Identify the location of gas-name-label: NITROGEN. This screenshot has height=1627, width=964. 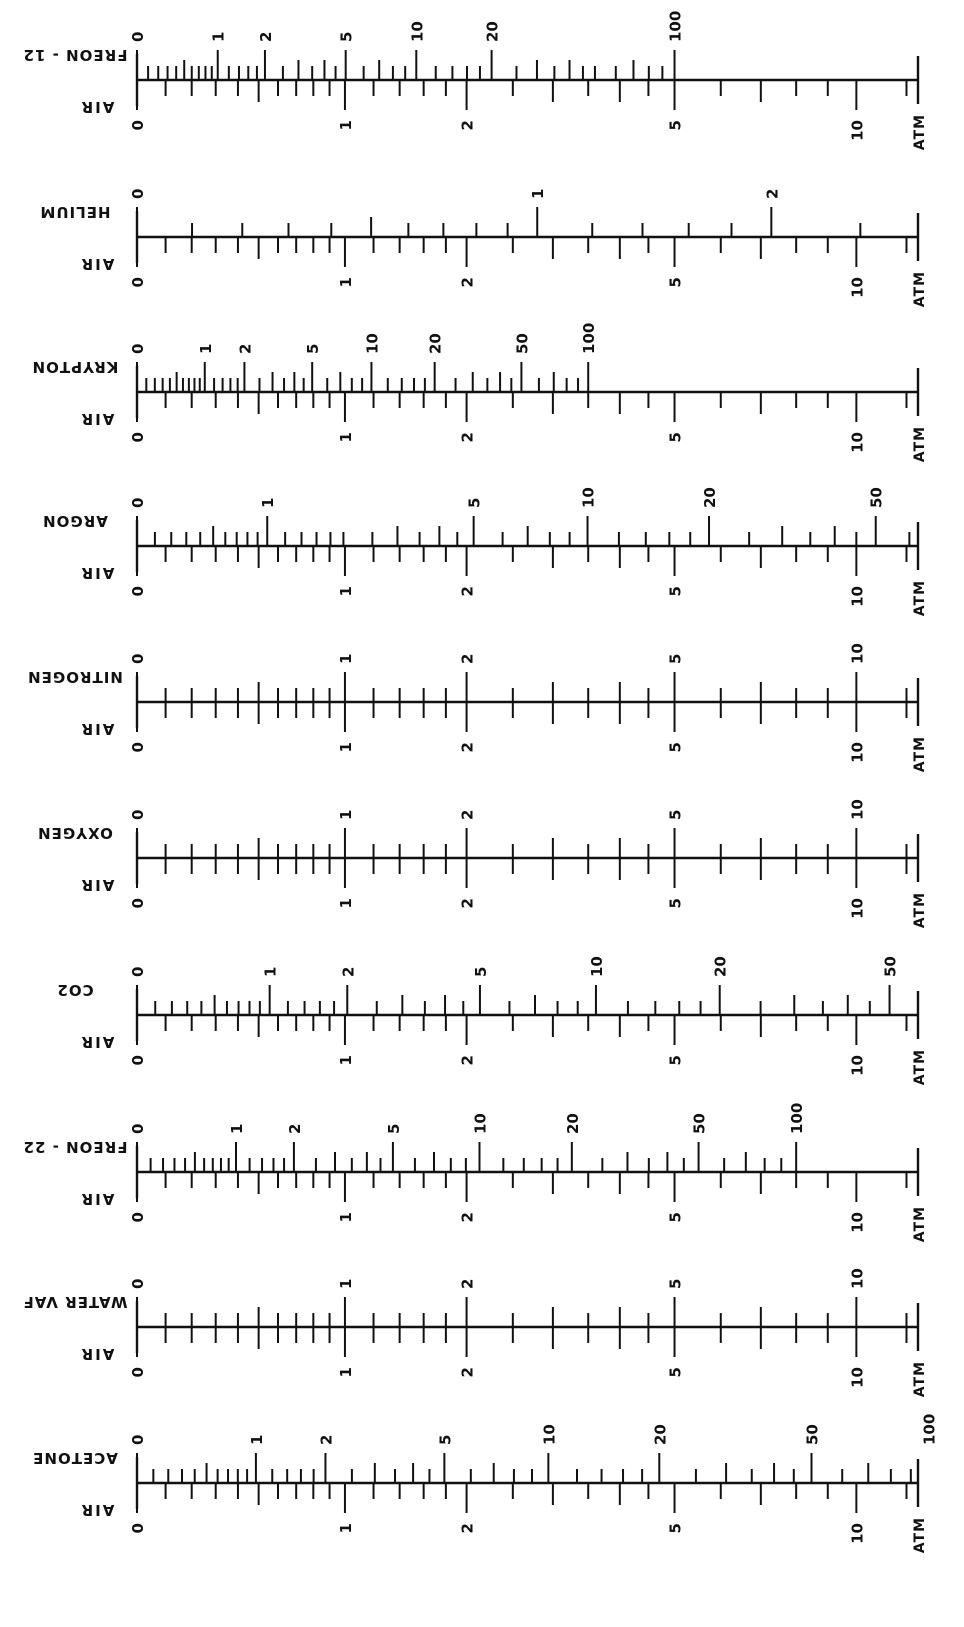
(75, 677).